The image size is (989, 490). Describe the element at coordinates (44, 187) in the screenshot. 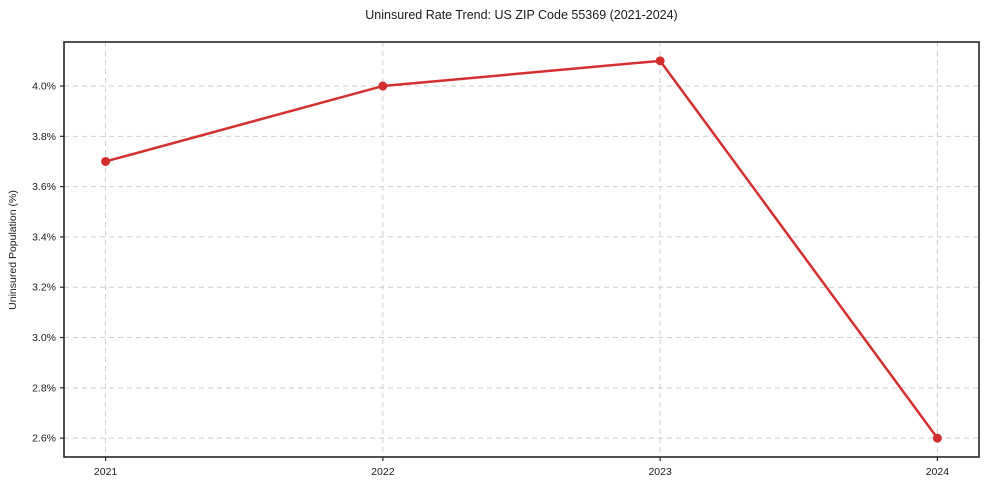

I see `y-tick-label: 3.6%` at that location.